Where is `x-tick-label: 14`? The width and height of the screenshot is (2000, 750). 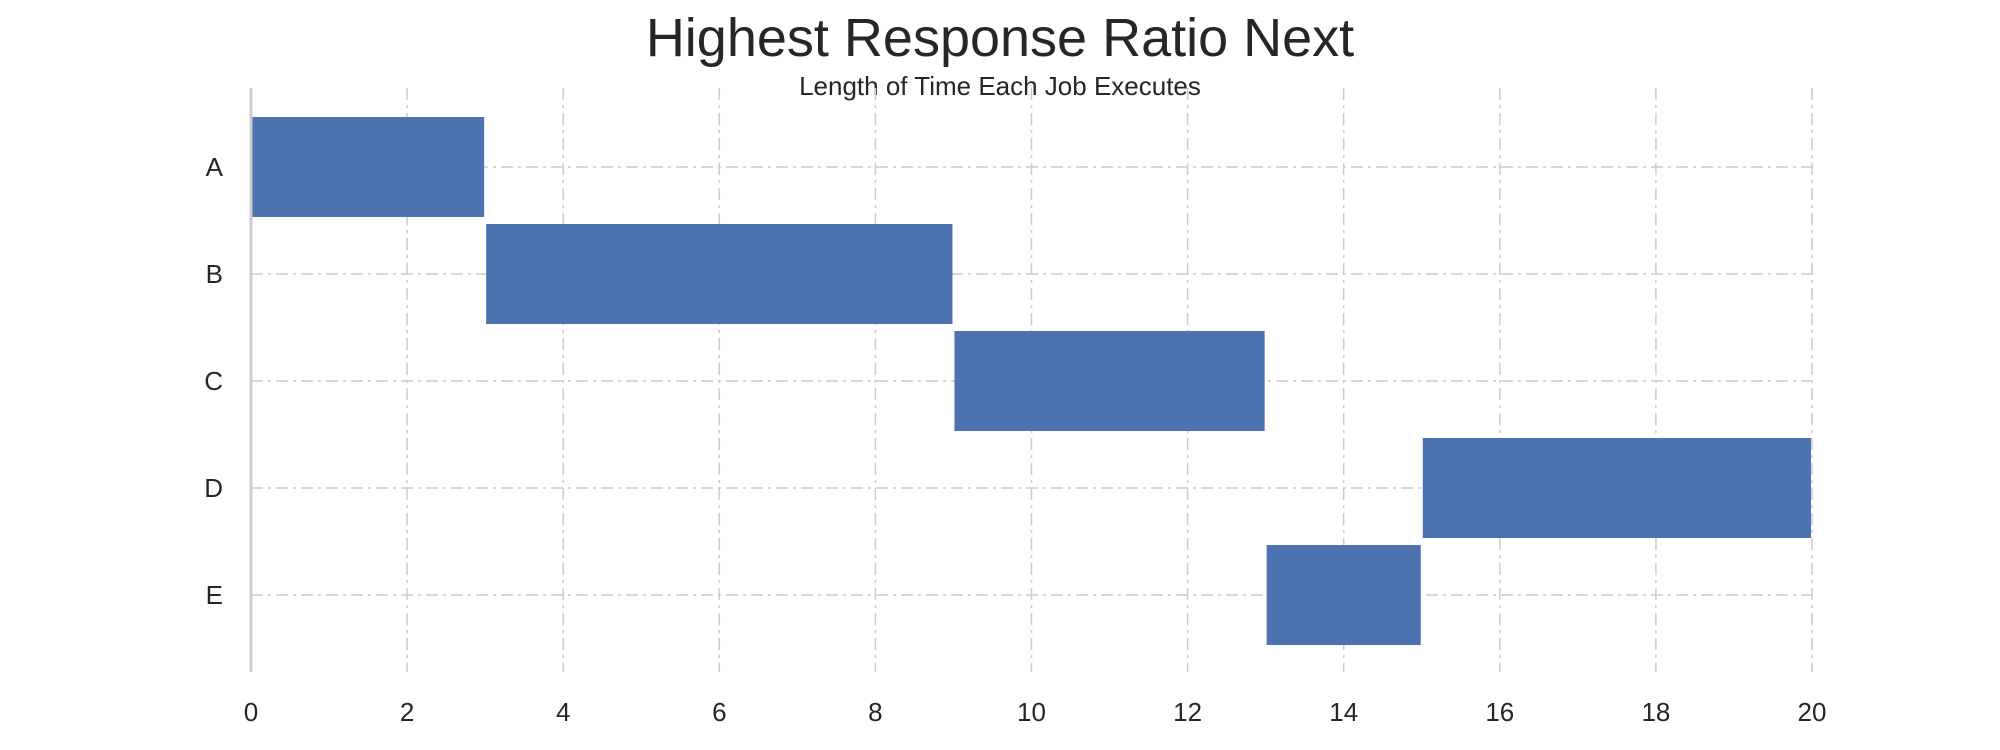
x-tick-label: 14 is located at coordinates (1343, 712).